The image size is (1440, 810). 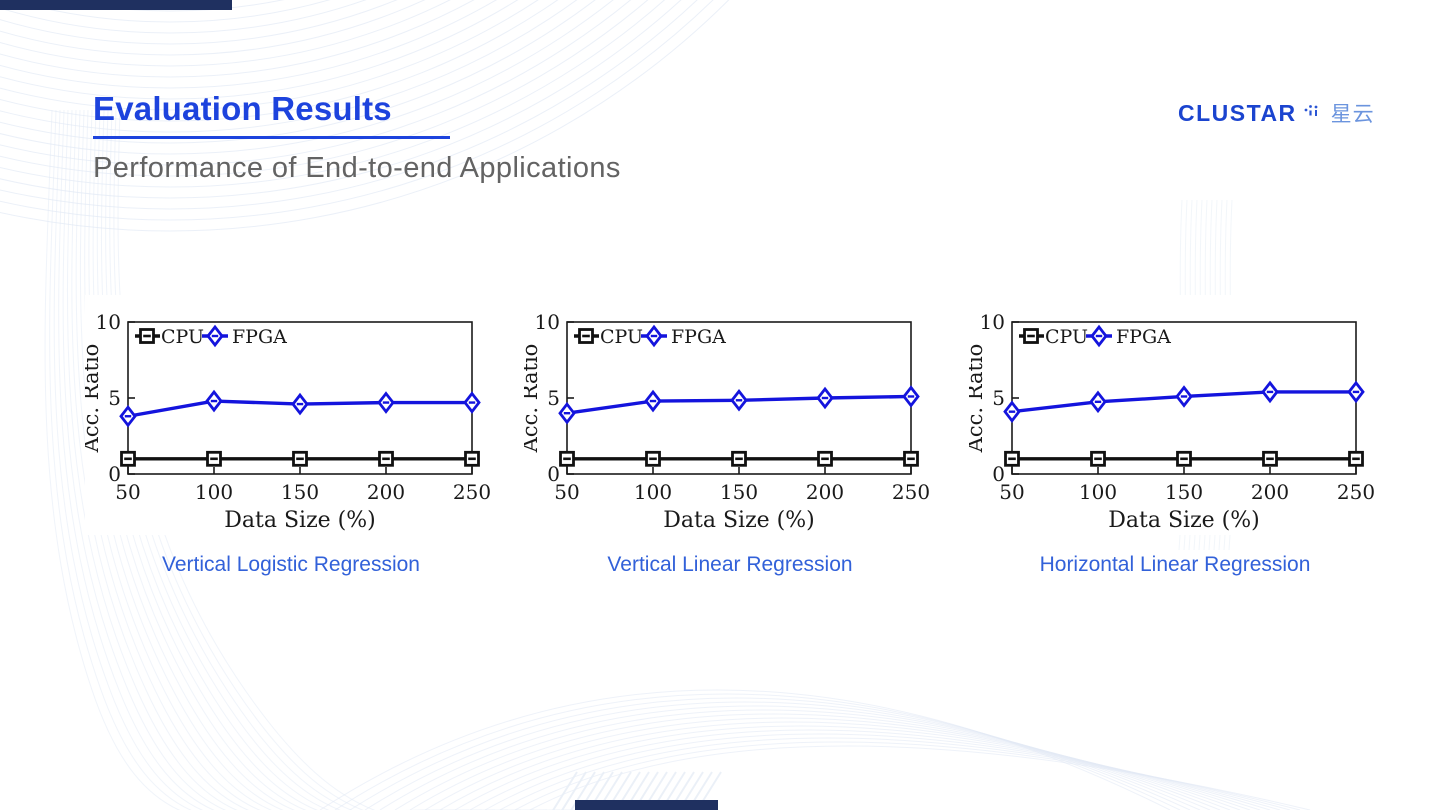 I want to click on title-underline, so click(x=271, y=137).